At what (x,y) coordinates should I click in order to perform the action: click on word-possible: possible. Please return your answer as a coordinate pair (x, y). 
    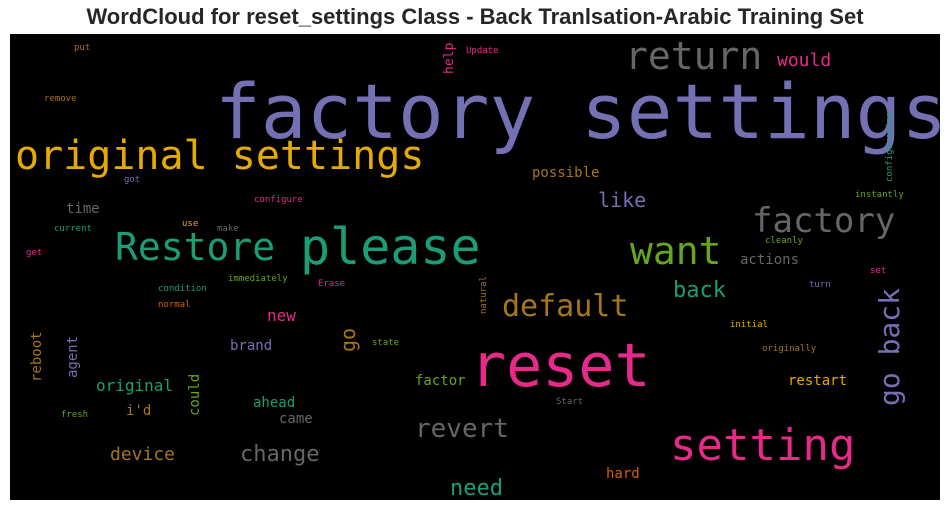
    Looking at the image, I should click on (566, 173).